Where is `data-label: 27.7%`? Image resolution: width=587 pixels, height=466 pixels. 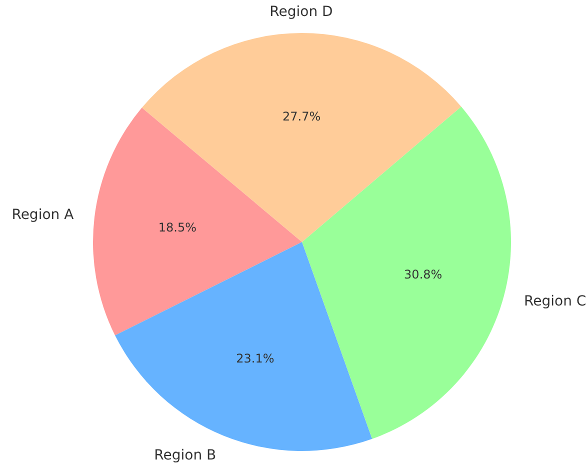 data-label: 27.7% is located at coordinates (301, 117).